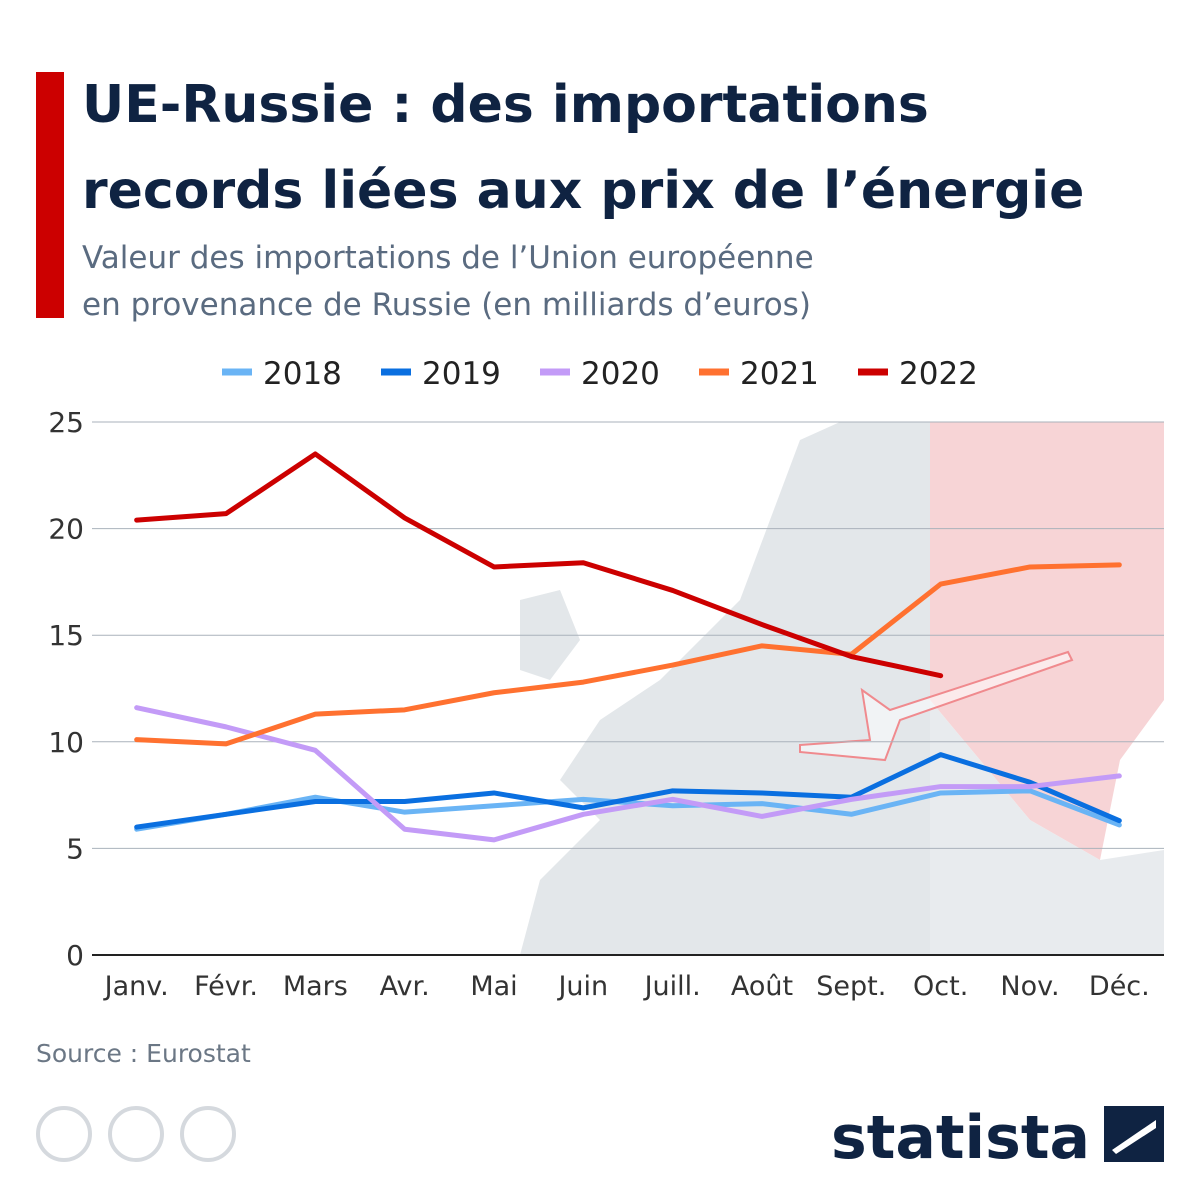 The height and width of the screenshot is (1200, 1200). Describe the element at coordinates (505, 105) in the screenshot. I see `chart-title: UE-Russie : des importations` at that location.